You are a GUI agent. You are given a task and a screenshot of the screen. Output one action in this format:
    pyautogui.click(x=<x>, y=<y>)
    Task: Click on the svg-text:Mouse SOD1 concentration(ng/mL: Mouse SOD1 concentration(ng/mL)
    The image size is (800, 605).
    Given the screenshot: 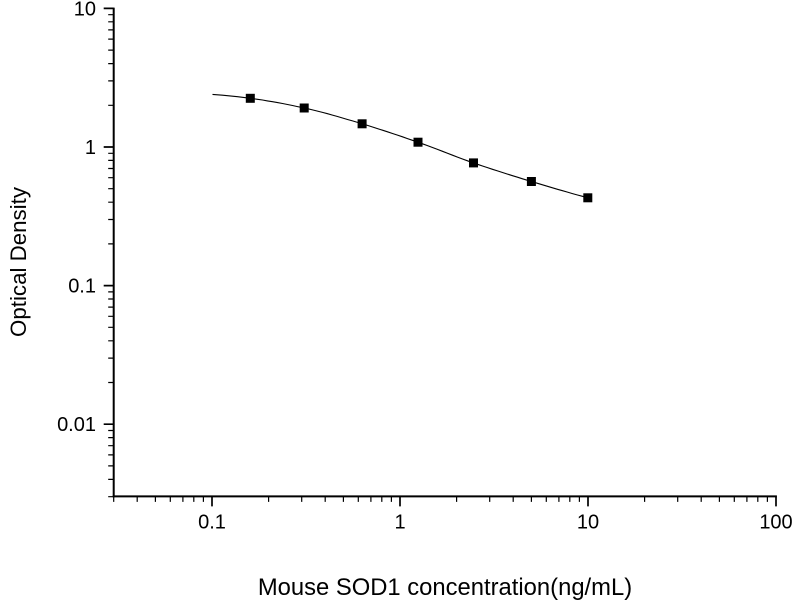 What is the action you would take?
    pyautogui.click(x=445, y=587)
    